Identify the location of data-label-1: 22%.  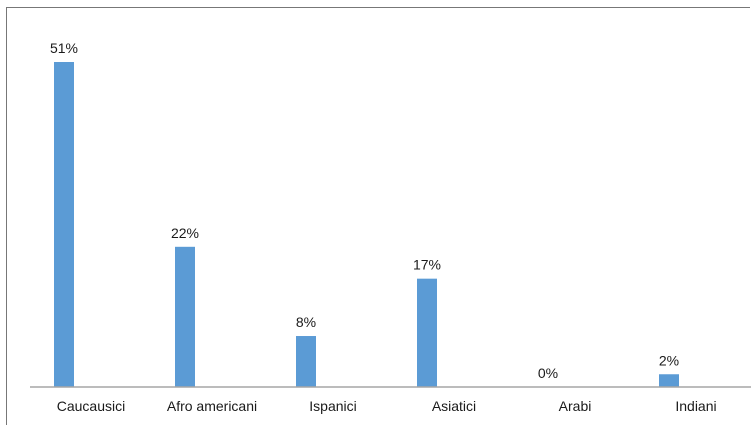
(185, 233).